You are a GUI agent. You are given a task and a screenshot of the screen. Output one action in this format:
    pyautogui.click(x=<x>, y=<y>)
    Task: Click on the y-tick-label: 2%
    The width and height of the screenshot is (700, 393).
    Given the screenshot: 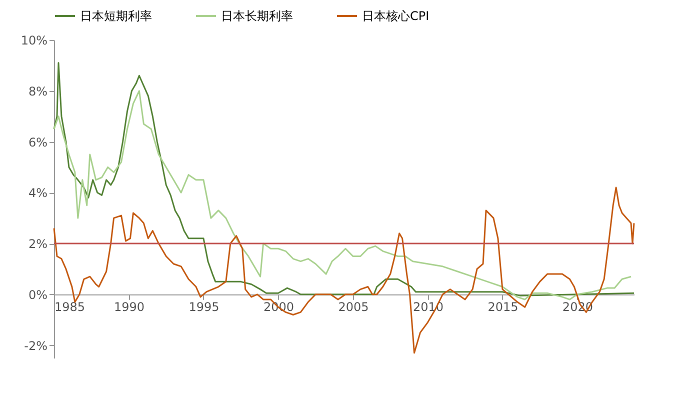 What is the action you would take?
    pyautogui.click(x=38, y=244)
    